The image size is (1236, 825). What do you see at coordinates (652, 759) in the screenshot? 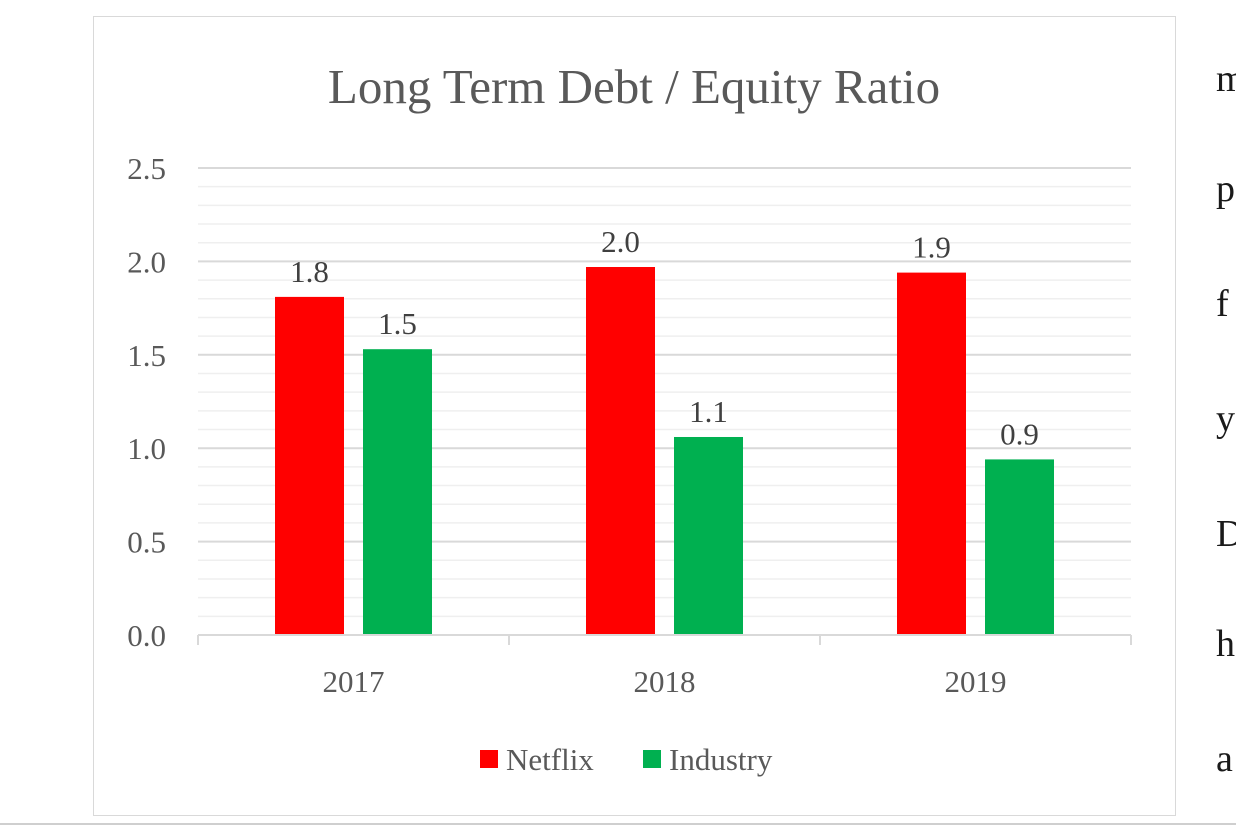
I see `legend-swatch-industry` at bounding box center [652, 759].